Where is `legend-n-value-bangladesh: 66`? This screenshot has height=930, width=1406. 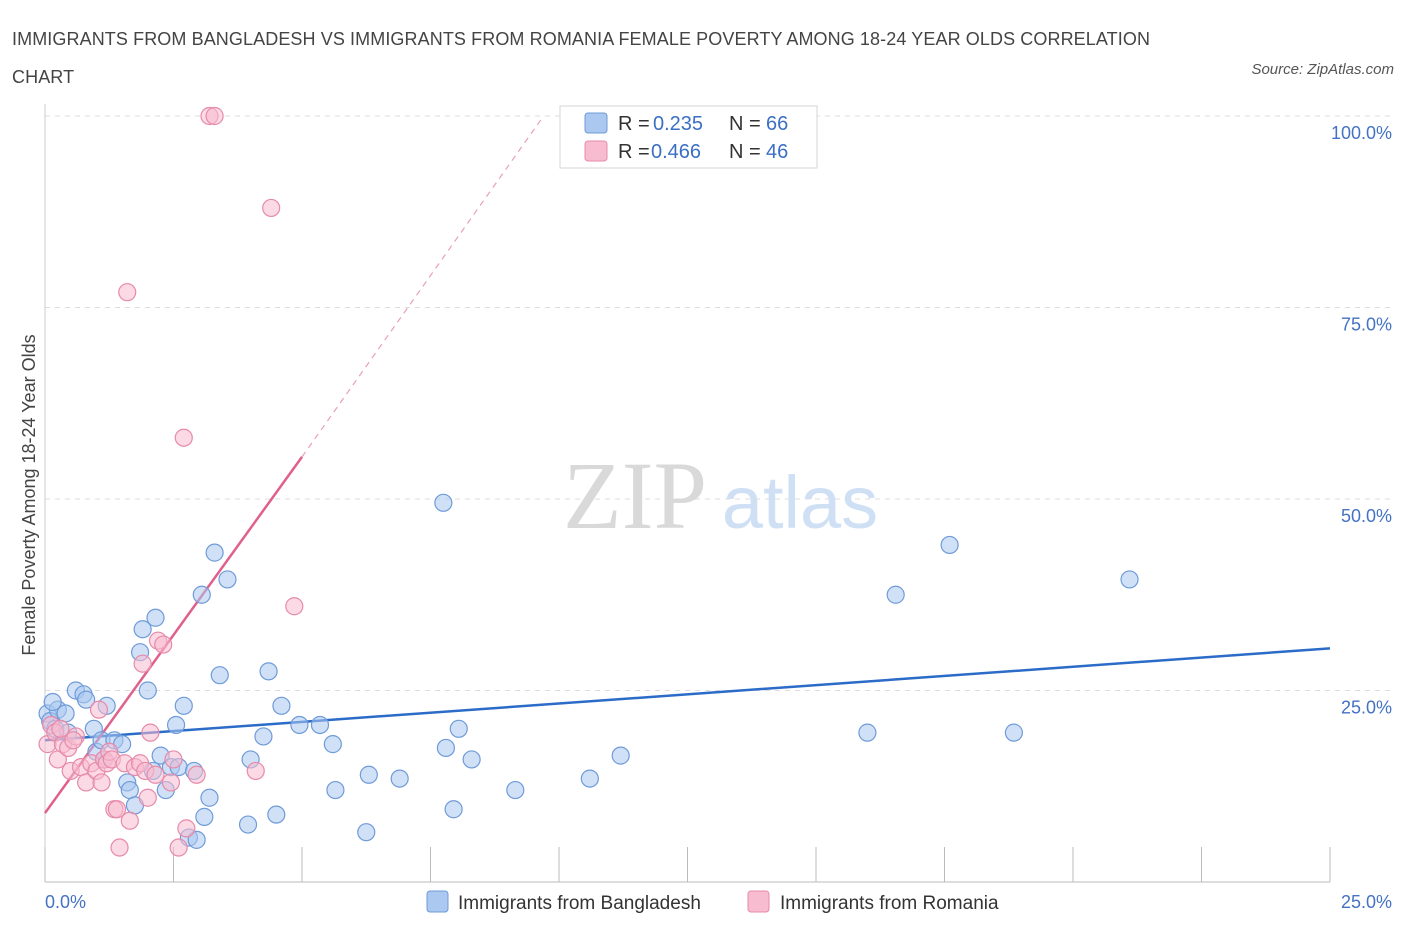
legend-n-value-bangladesh: 66 is located at coordinates (777, 124).